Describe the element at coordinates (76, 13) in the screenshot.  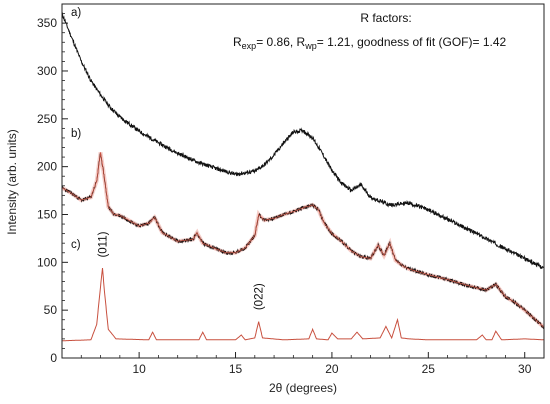
I see `panel-label-a: a)` at that location.